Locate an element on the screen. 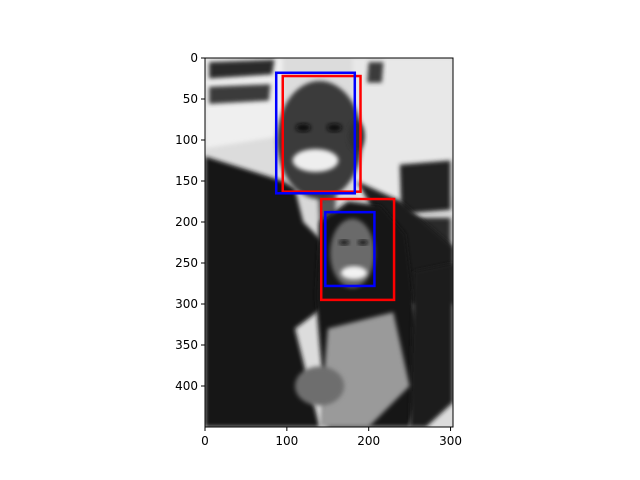 The height and width of the screenshot is (480, 640). backdrop-left-panel is located at coordinates (244, 103).